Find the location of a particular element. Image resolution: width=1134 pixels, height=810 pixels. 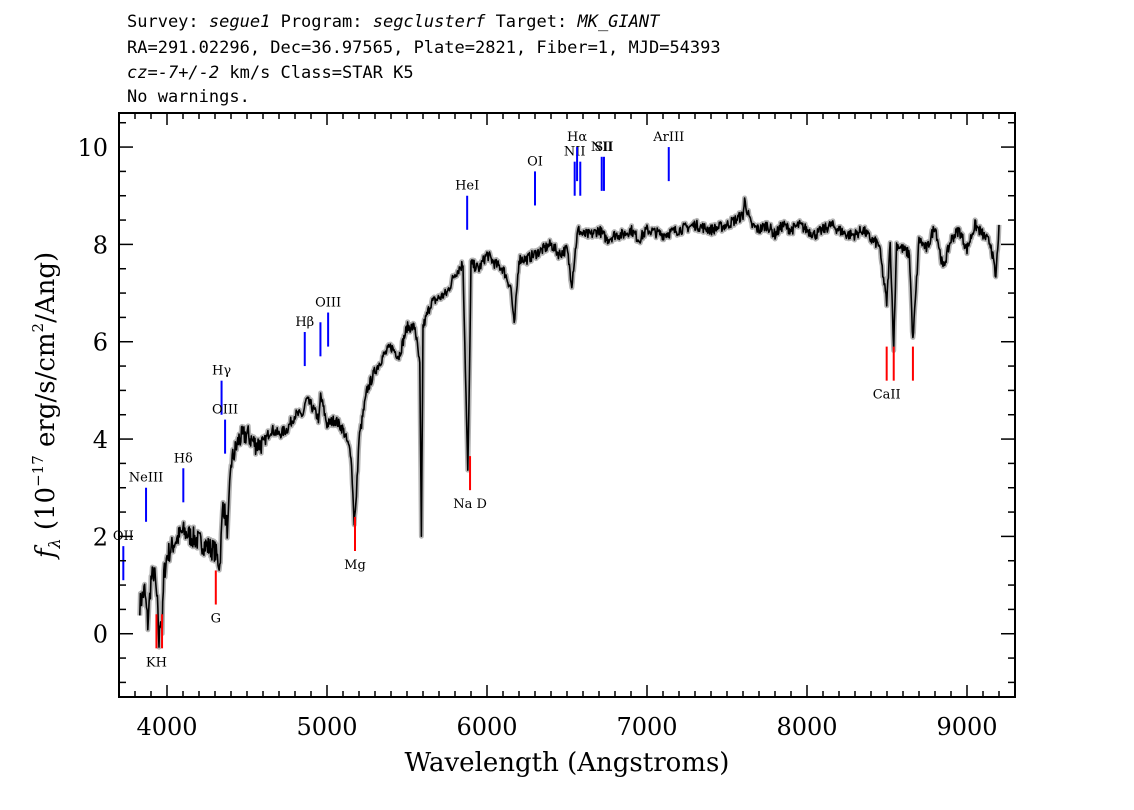

survey-value: segue1 is located at coordinates (239, 22).